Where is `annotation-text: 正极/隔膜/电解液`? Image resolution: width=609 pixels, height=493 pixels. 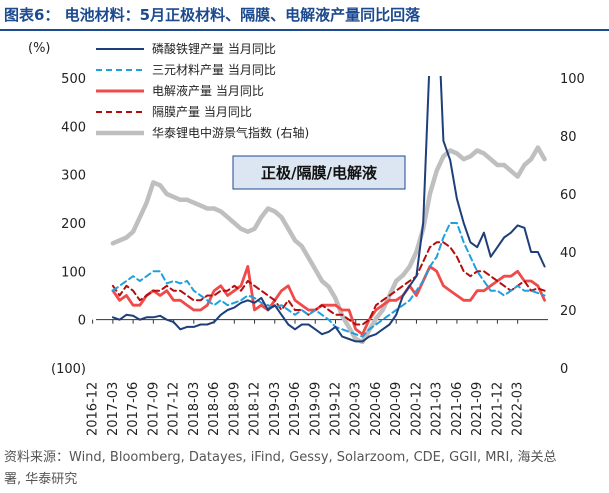
annotation-text: 正极/隔膜/电解液 is located at coordinates (319, 173).